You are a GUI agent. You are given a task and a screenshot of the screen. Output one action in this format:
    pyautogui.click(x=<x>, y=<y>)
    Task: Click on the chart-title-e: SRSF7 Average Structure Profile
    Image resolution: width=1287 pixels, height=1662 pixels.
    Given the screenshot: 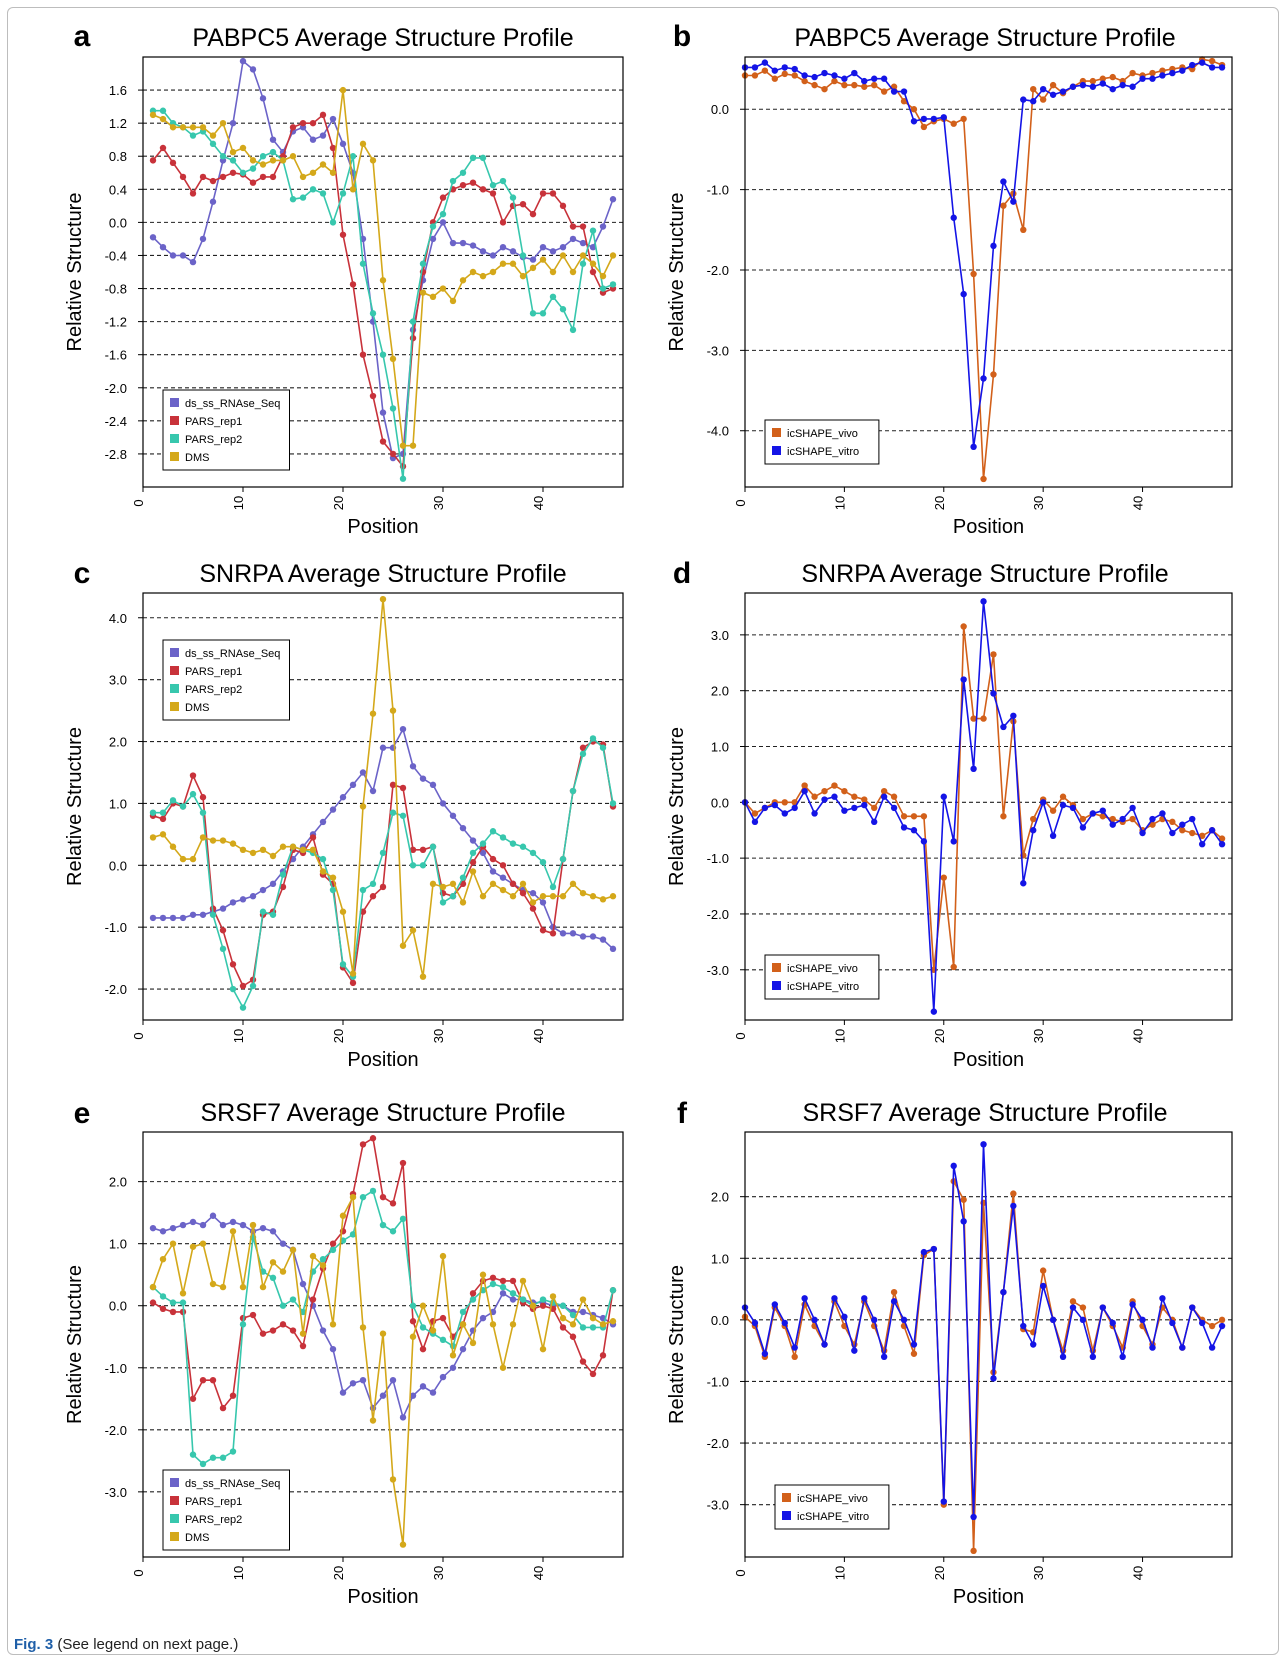 What is the action you would take?
    pyautogui.click(x=383, y=1113)
    